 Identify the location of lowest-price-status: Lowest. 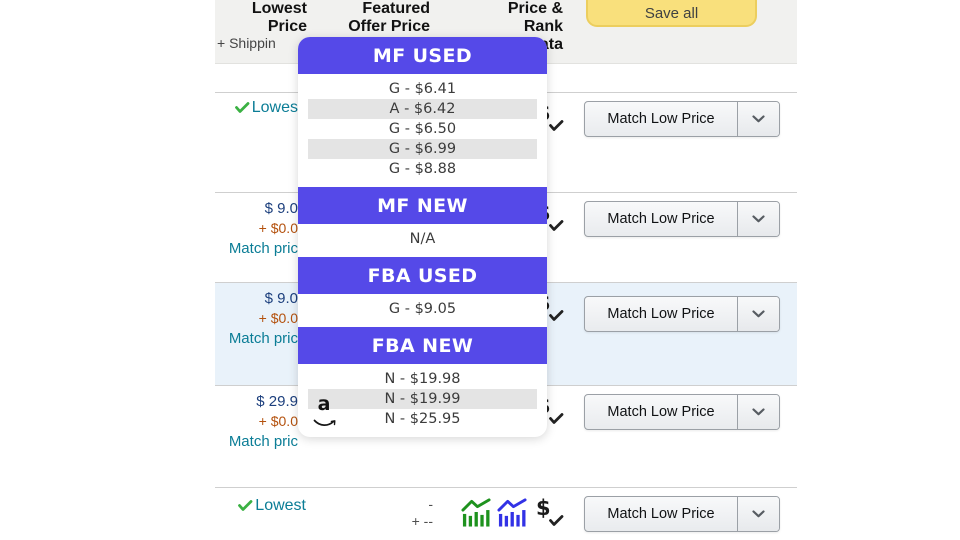
(260, 506).